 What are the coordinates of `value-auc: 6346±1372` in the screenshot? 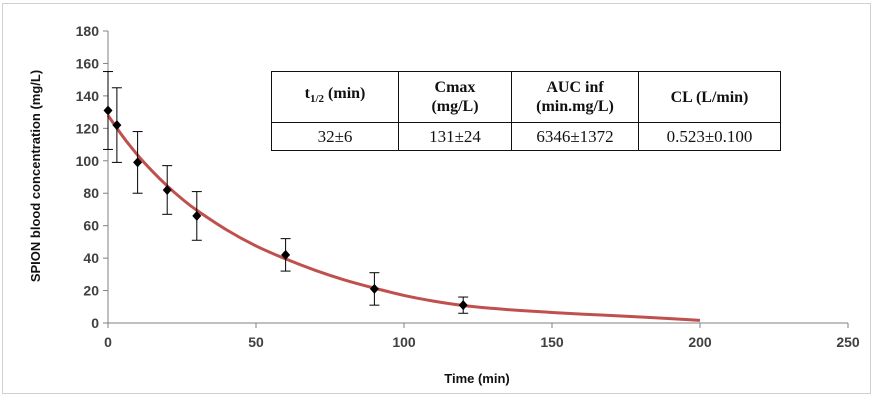 It's located at (575, 136).